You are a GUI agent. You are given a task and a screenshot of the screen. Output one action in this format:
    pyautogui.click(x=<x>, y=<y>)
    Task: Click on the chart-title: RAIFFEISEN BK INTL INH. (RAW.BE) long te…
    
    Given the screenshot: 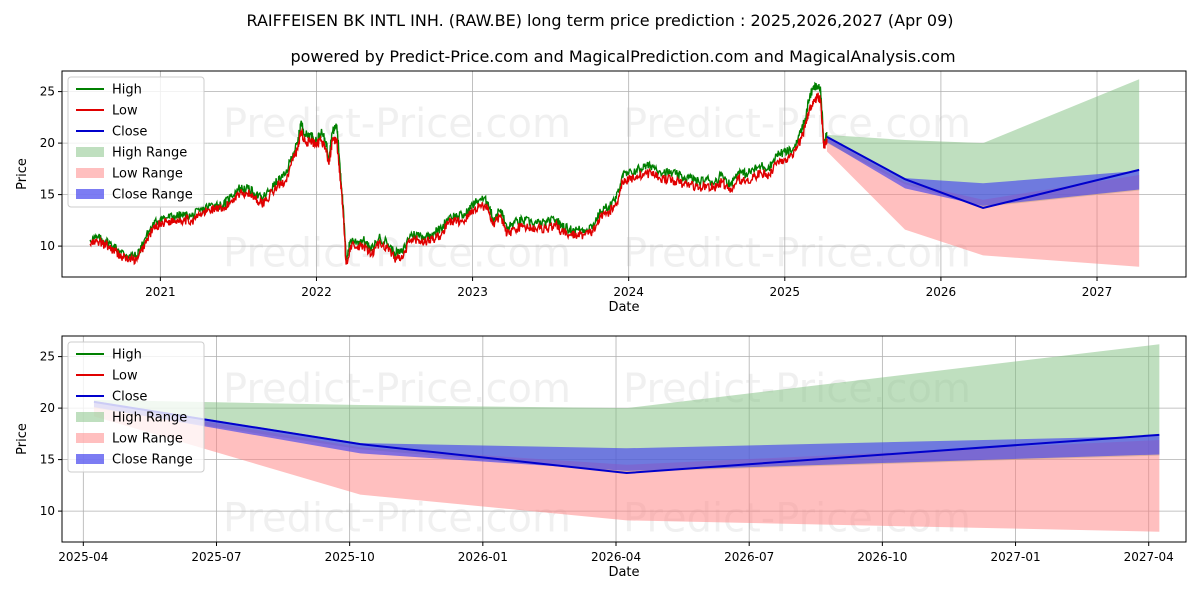 What is the action you would take?
    pyautogui.click(x=599, y=20)
    